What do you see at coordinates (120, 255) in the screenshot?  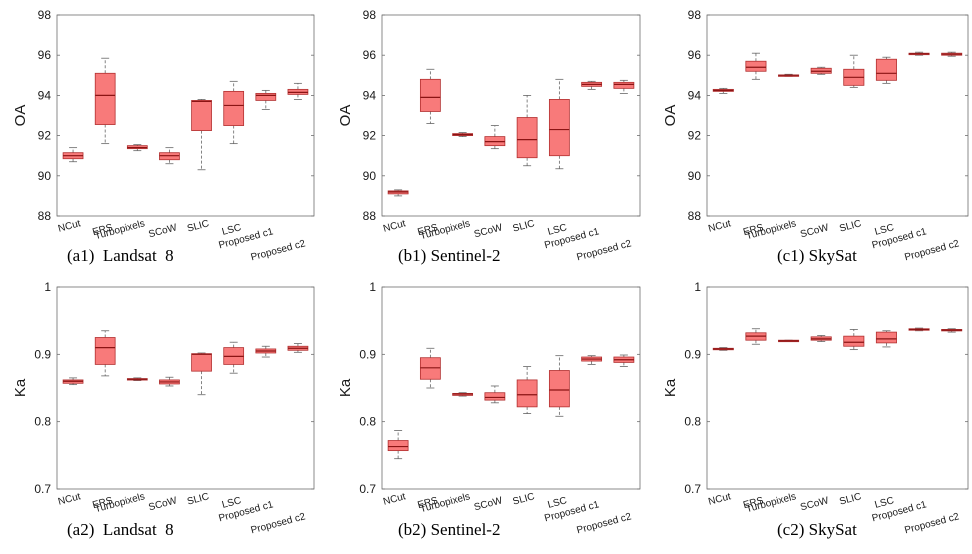 I see `panel-caption: (a1) Landsat 8` at bounding box center [120, 255].